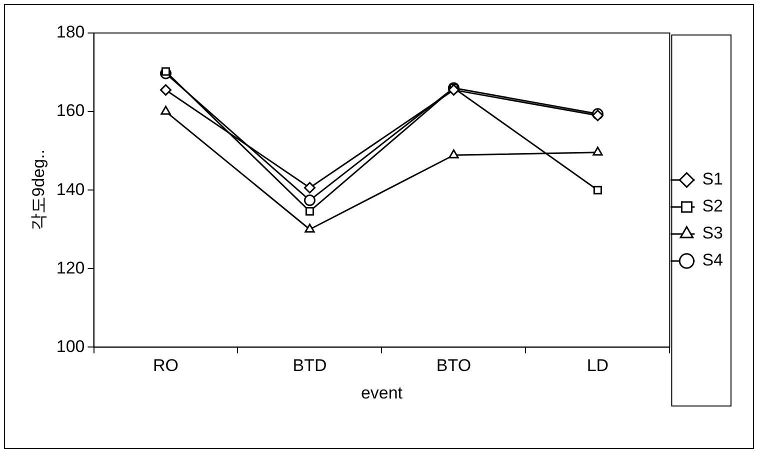 This screenshot has width=760, height=455. Describe the element at coordinates (70, 268) in the screenshot. I see `y-tick-label: 120` at that location.